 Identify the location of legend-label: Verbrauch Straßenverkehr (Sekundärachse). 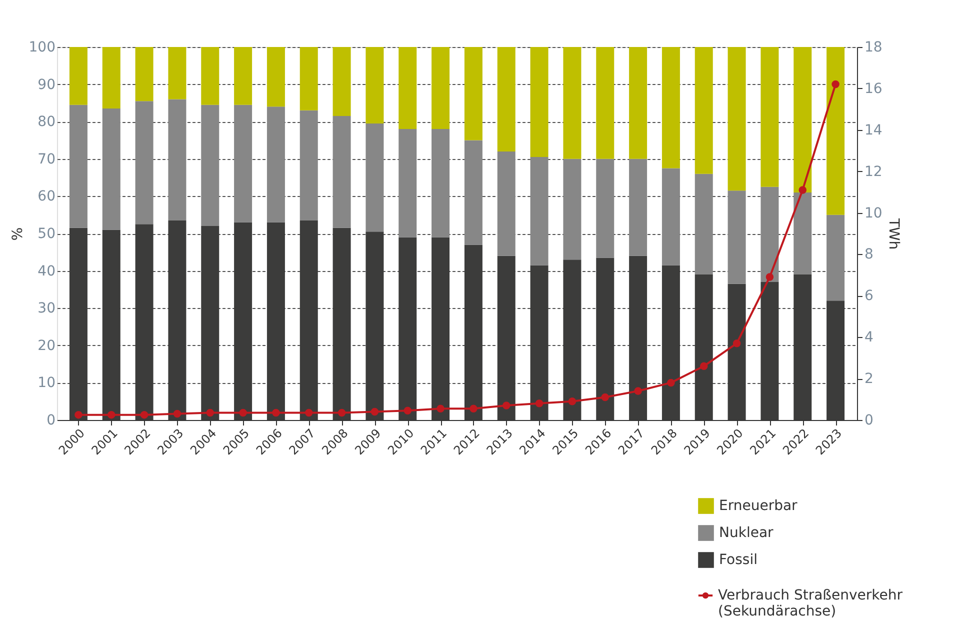
(810, 603).